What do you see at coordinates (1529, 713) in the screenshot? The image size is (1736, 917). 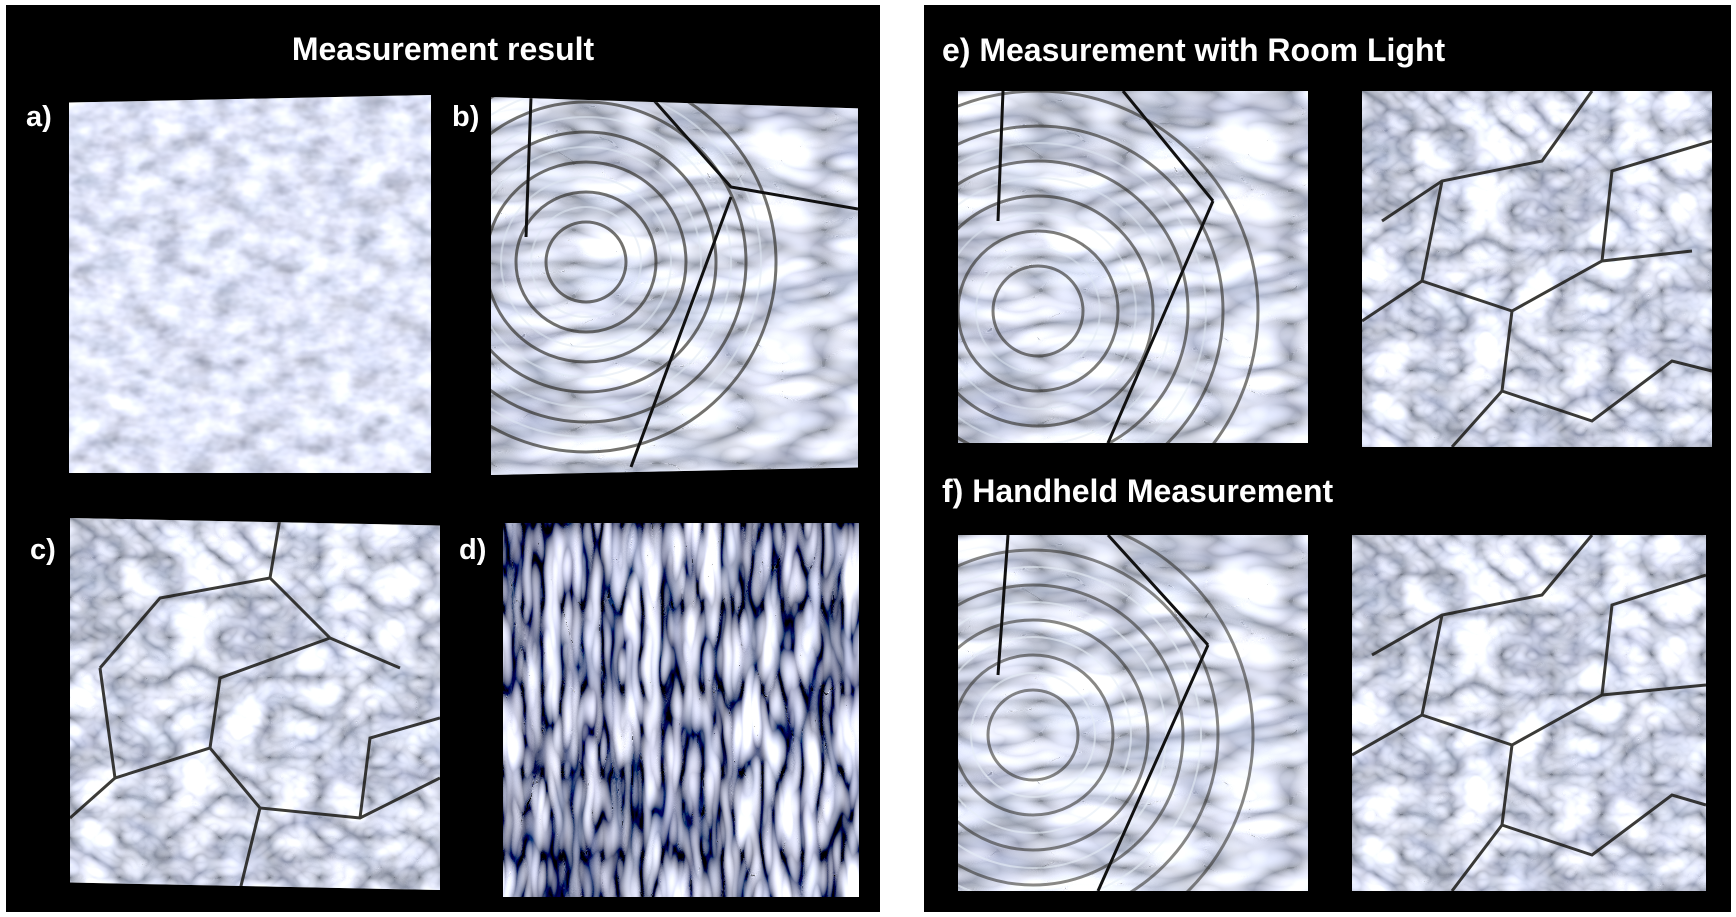 I see `image-f-right-cellular` at bounding box center [1529, 713].